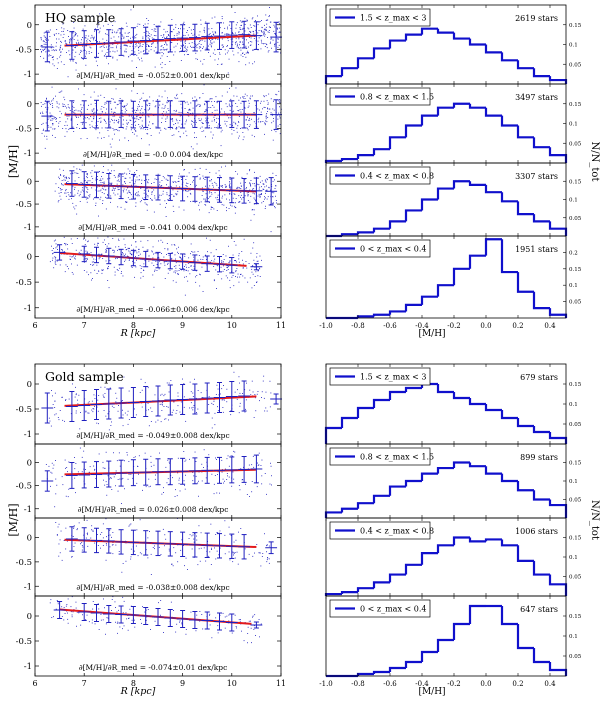 This screenshot has width=600, height=716. Describe the element at coordinates (152, 435) in the screenshot. I see `gradient-annotation: ∂[M/H]/∂R_med = -0.049±0.008 dex/kpc` at that location.